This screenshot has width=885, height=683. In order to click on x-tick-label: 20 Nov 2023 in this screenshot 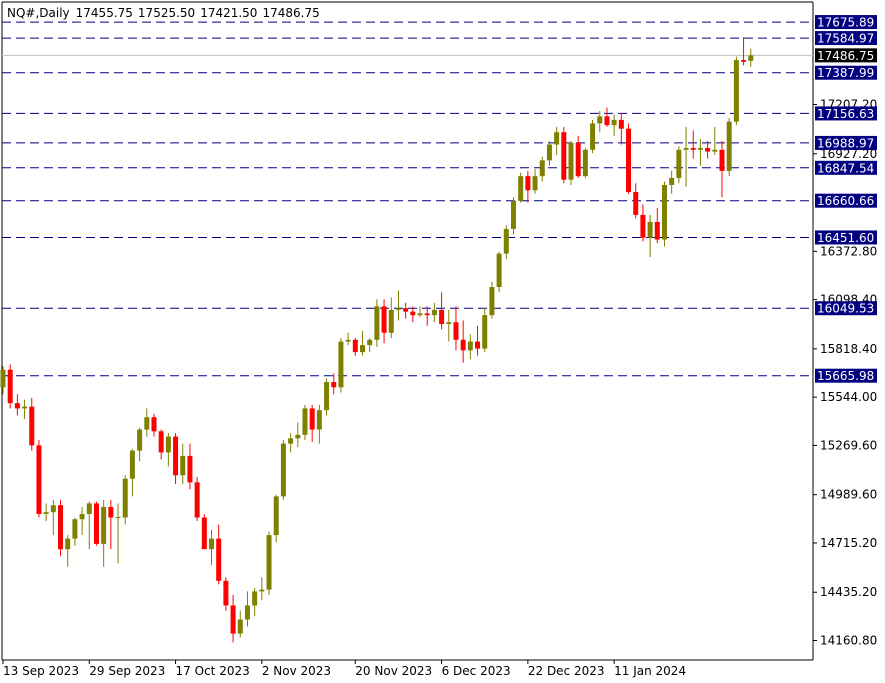, I will do `click(393, 671)`.